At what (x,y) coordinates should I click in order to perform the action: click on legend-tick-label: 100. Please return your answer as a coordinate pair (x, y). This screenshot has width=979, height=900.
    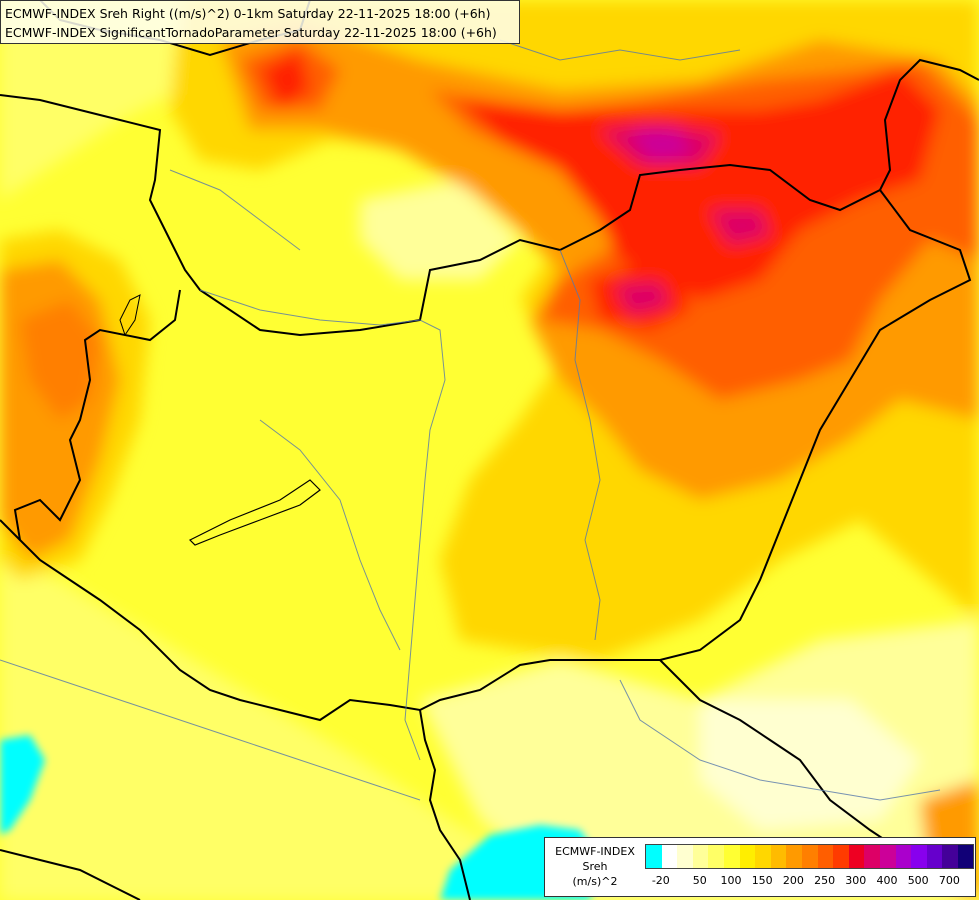
    Looking at the image, I should click on (731, 880).